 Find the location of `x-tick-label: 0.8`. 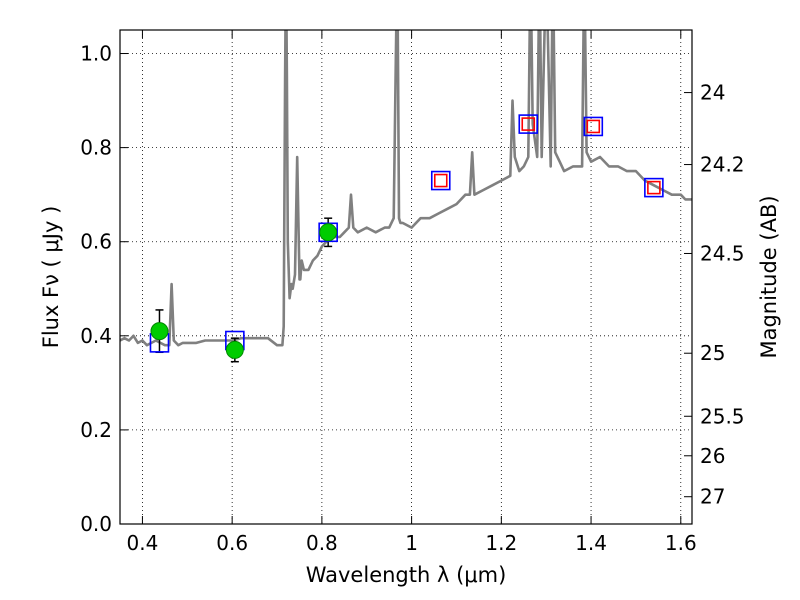

x-tick-label: 0.8 is located at coordinates (322, 543).